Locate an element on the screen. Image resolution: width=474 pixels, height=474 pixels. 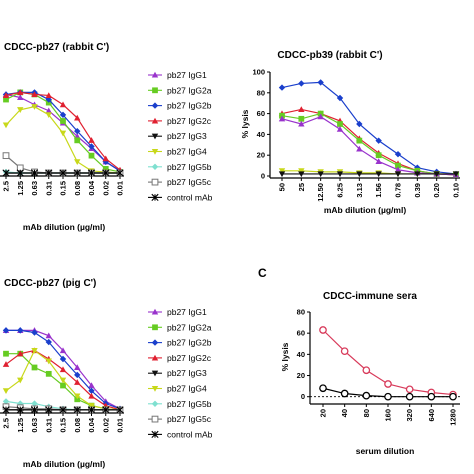
x-tick-label-b: 0.20 is located at coordinates (436, 190).